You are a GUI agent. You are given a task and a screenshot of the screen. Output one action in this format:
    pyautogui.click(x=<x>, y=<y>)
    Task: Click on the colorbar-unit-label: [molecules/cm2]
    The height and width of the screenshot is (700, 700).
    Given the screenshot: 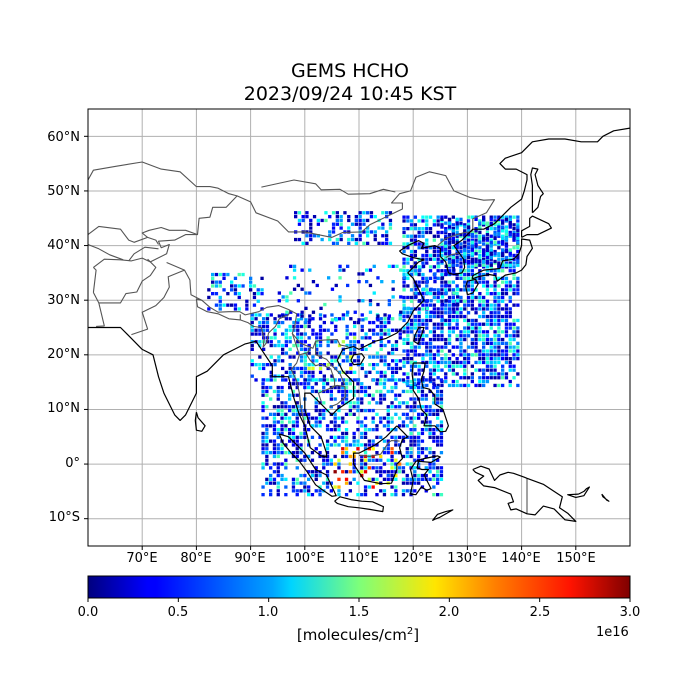 What is the action you would take?
    pyautogui.click(x=358, y=635)
    